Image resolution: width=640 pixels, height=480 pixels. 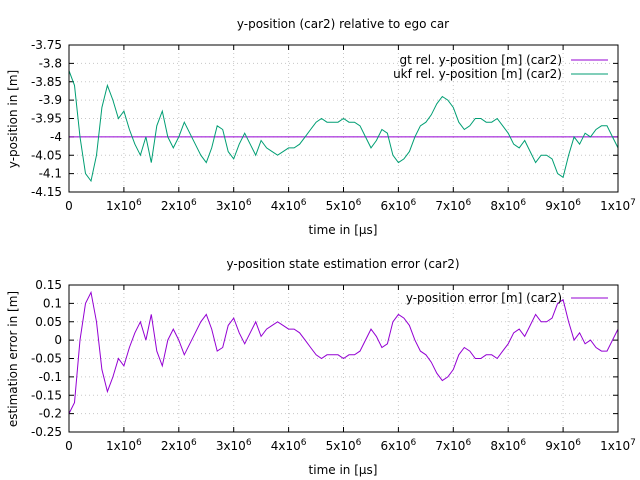 I want to click on y-tick-label: 0.1, so click(x=52, y=303).